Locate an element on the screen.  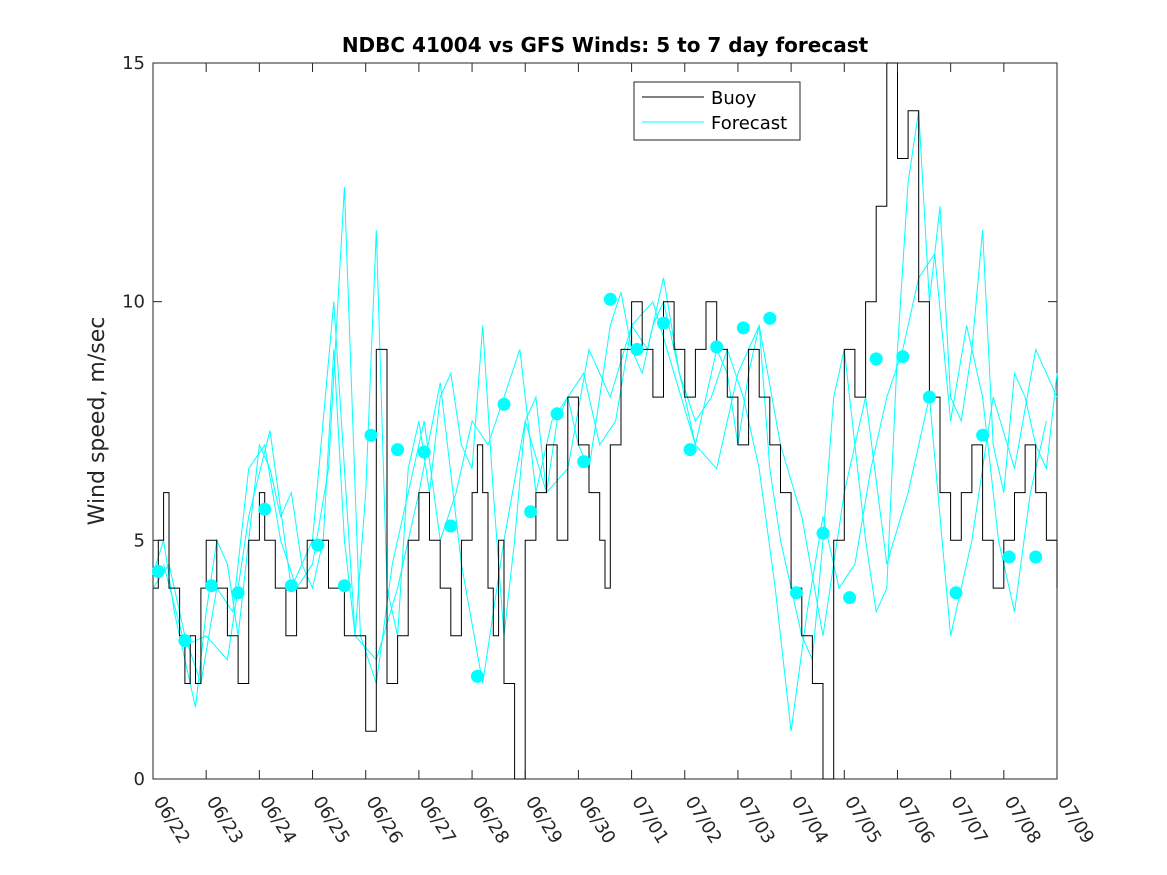
y-tick-label: 10 is located at coordinates (133, 302).